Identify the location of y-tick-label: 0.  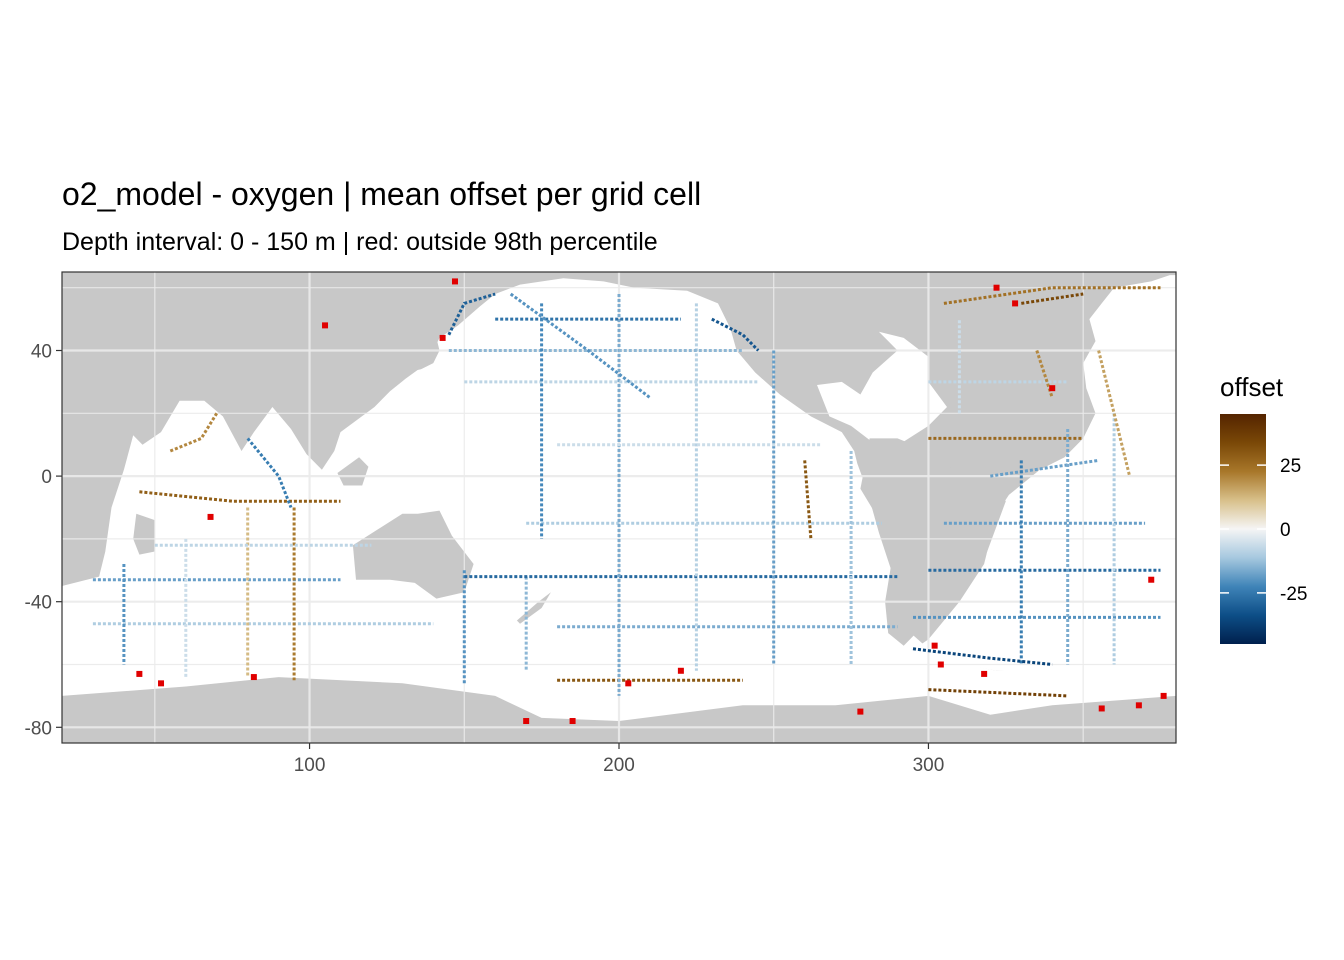
(46, 477).